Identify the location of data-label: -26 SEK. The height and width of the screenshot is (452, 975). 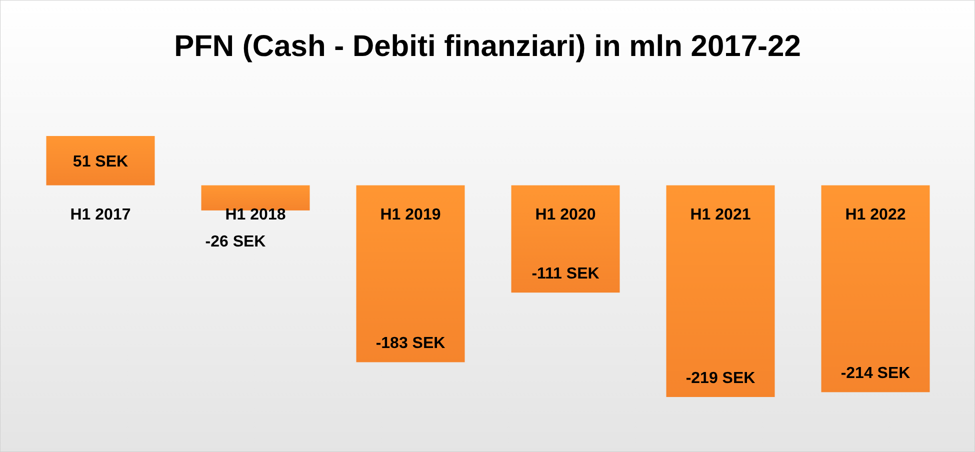
(235, 241).